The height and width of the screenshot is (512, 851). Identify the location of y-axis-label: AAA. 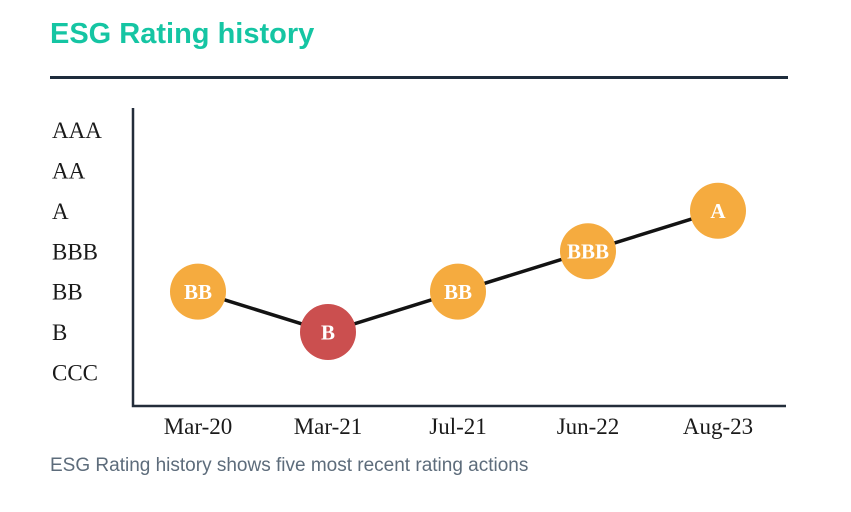
(77, 130).